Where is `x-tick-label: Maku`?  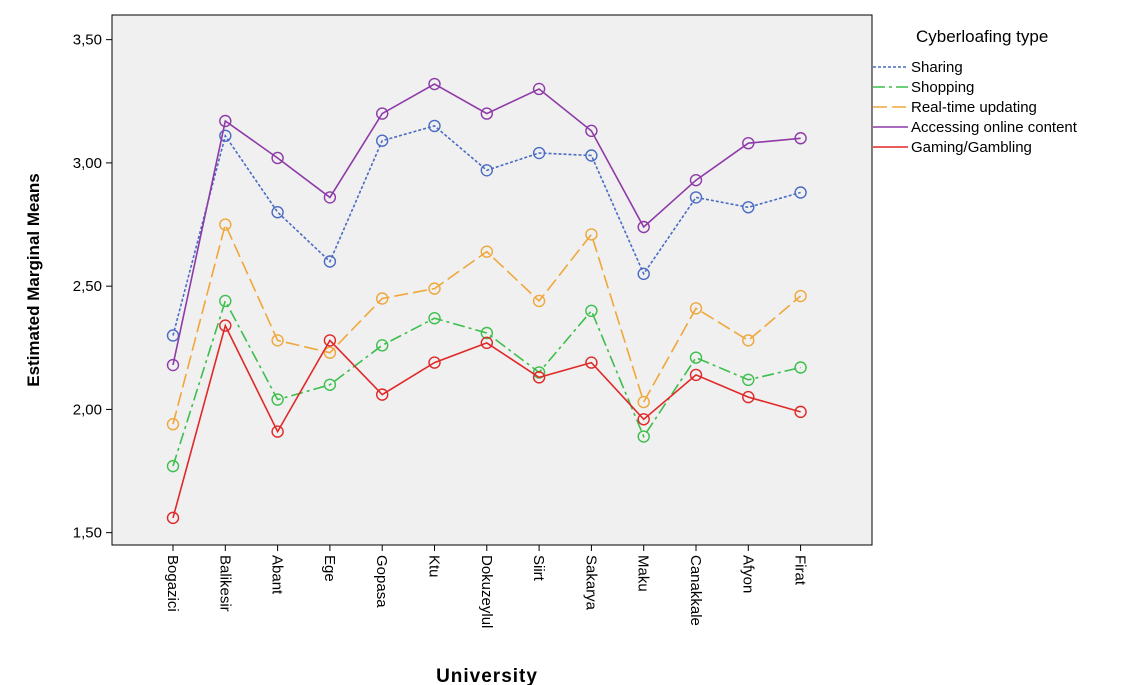 x-tick-label: Maku is located at coordinates (643, 573).